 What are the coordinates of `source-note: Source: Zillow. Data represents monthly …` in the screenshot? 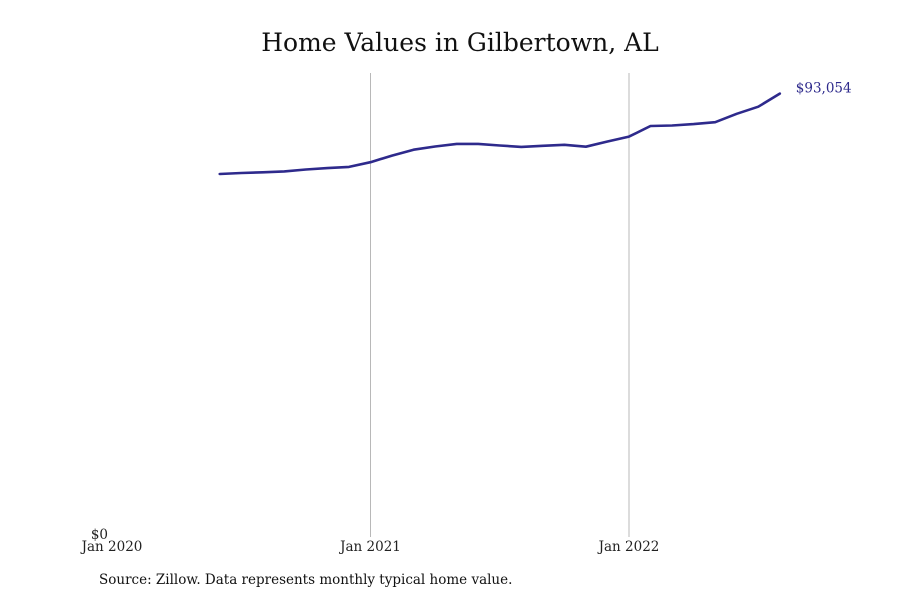 It's located at (306, 580).